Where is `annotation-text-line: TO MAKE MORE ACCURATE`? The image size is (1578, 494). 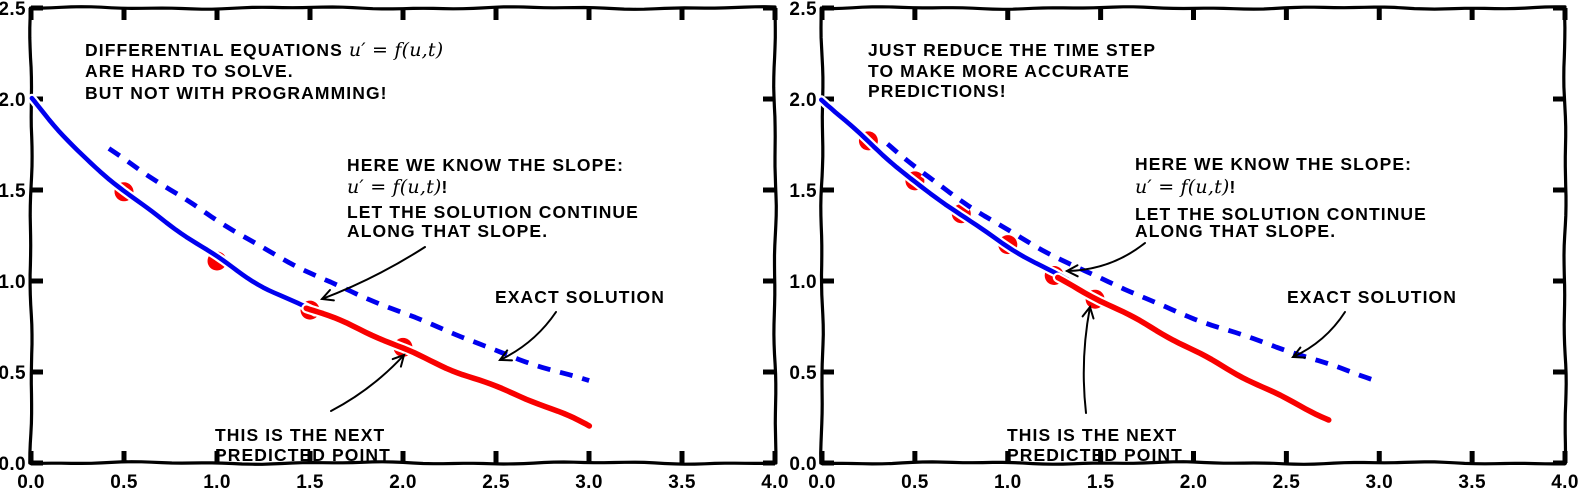 annotation-text-line: TO MAKE MORE ACCURATE is located at coordinates (999, 71).